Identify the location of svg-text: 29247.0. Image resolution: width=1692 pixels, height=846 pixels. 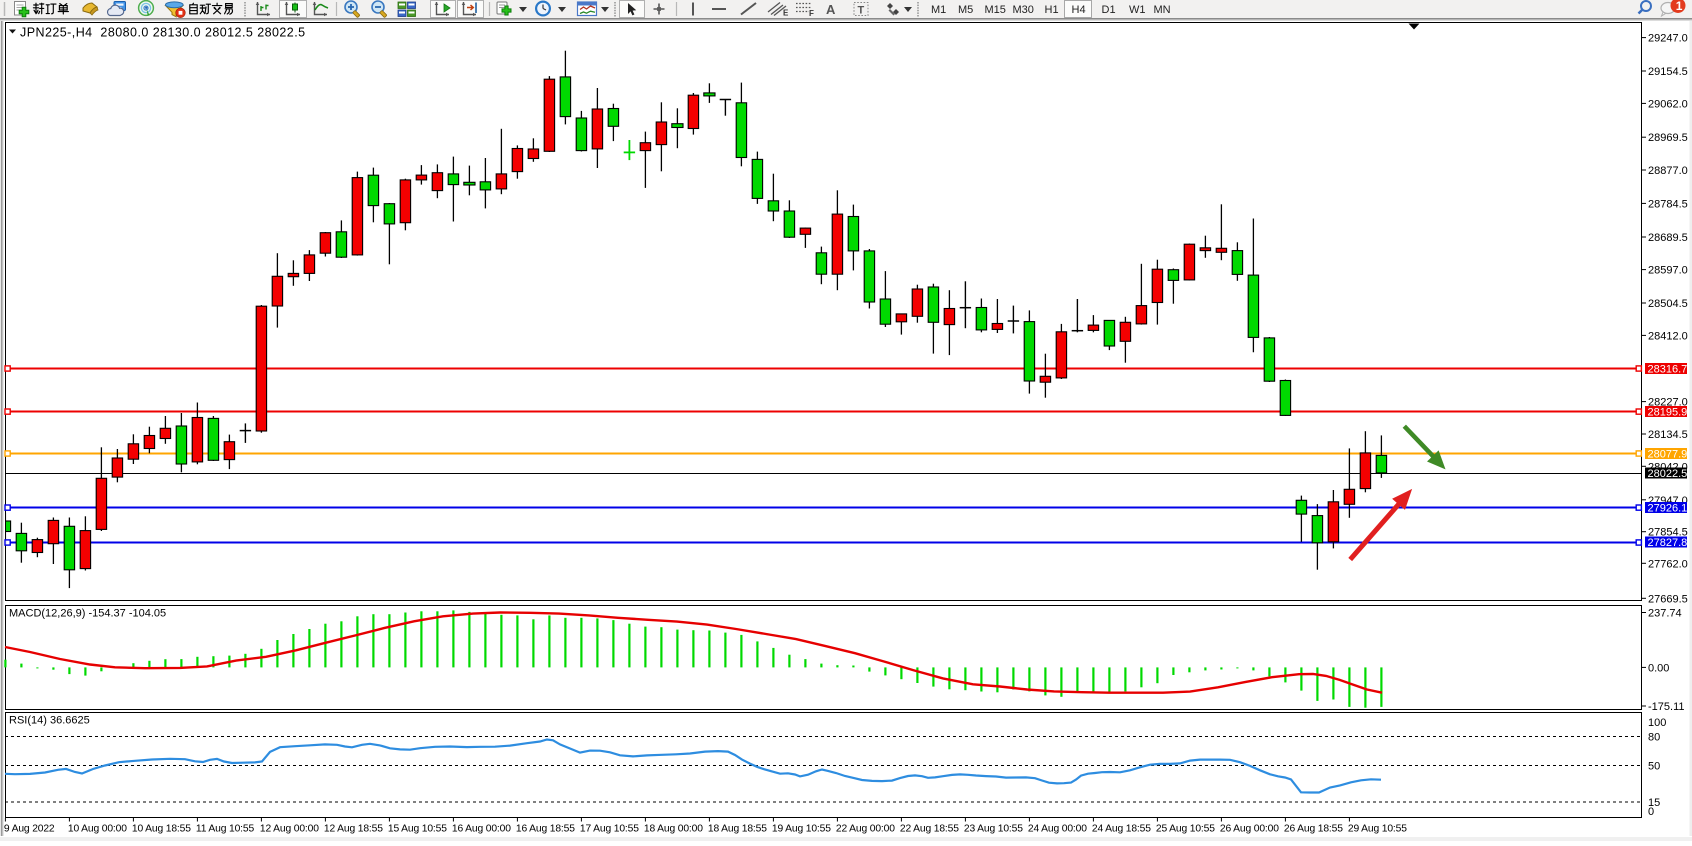
(1668, 39).